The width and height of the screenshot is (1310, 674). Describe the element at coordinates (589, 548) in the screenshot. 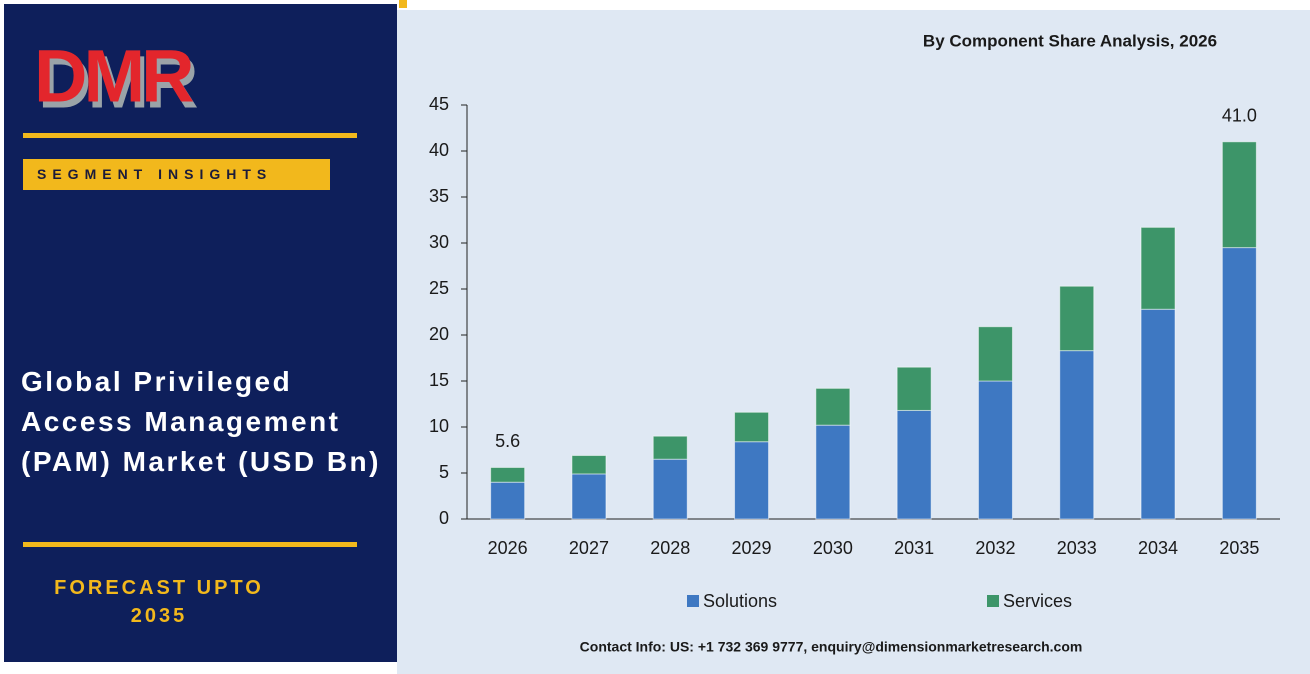

I see `x-tick-label: 2027` at that location.